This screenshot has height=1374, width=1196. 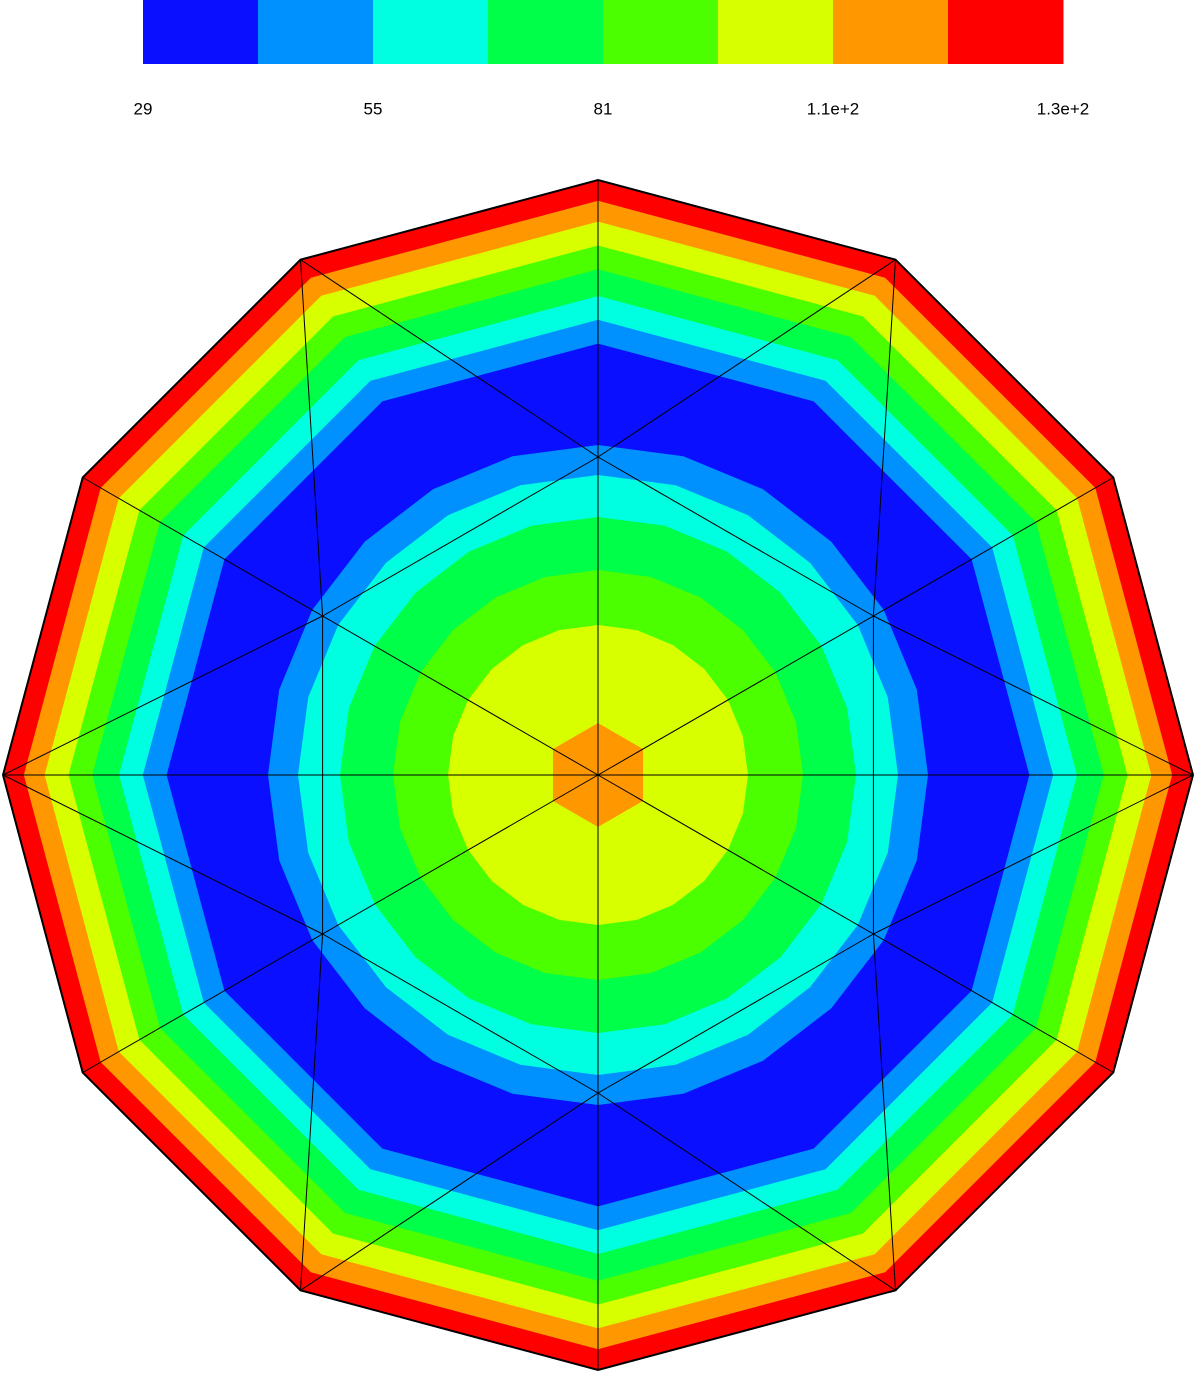 I want to click on colorbar-tick-label: 81, so click(x=603, y=108).